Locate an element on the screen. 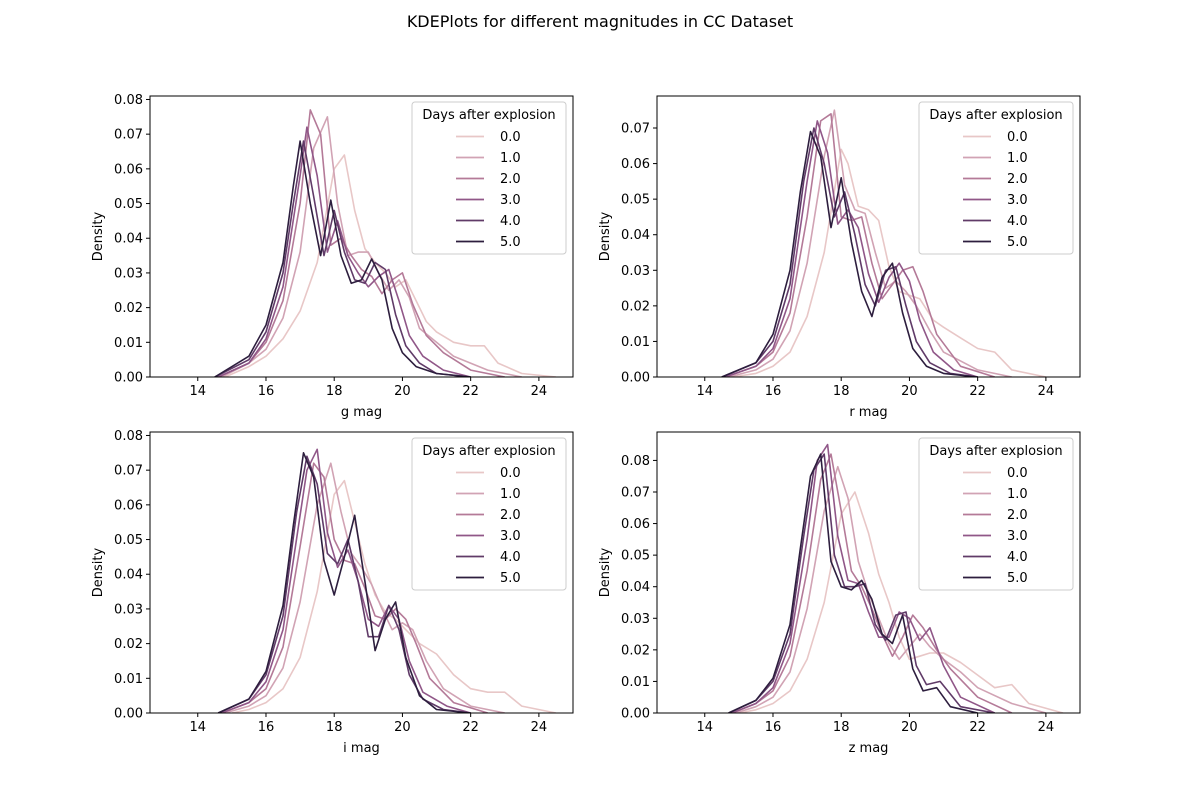 The image size is (1200, 800). legend-title: Days after explosion is located at coordinates (995, 451).